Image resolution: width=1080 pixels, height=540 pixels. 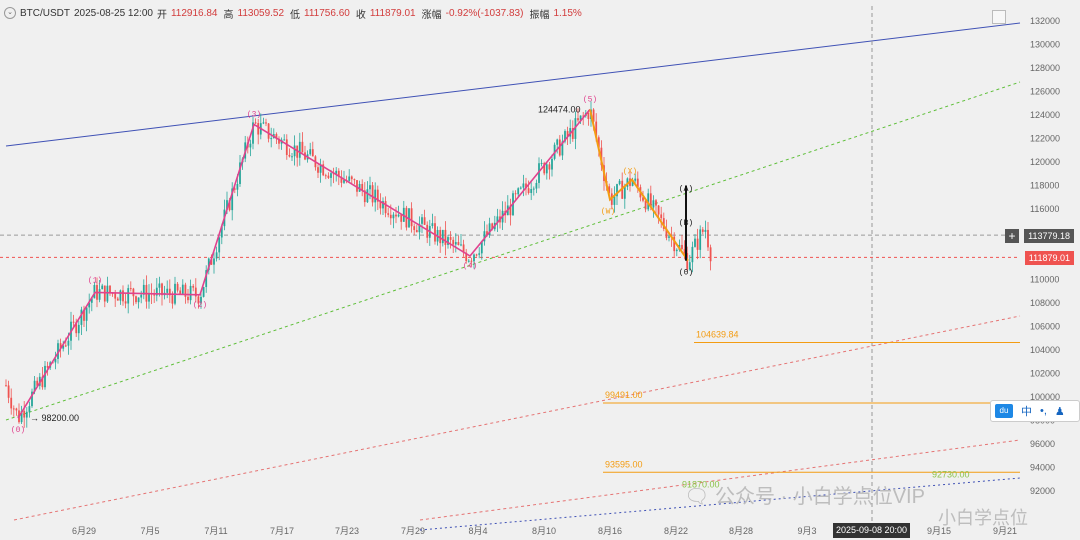 I want to click on x-tick-label: 8月10, so click(x=544, y=531).